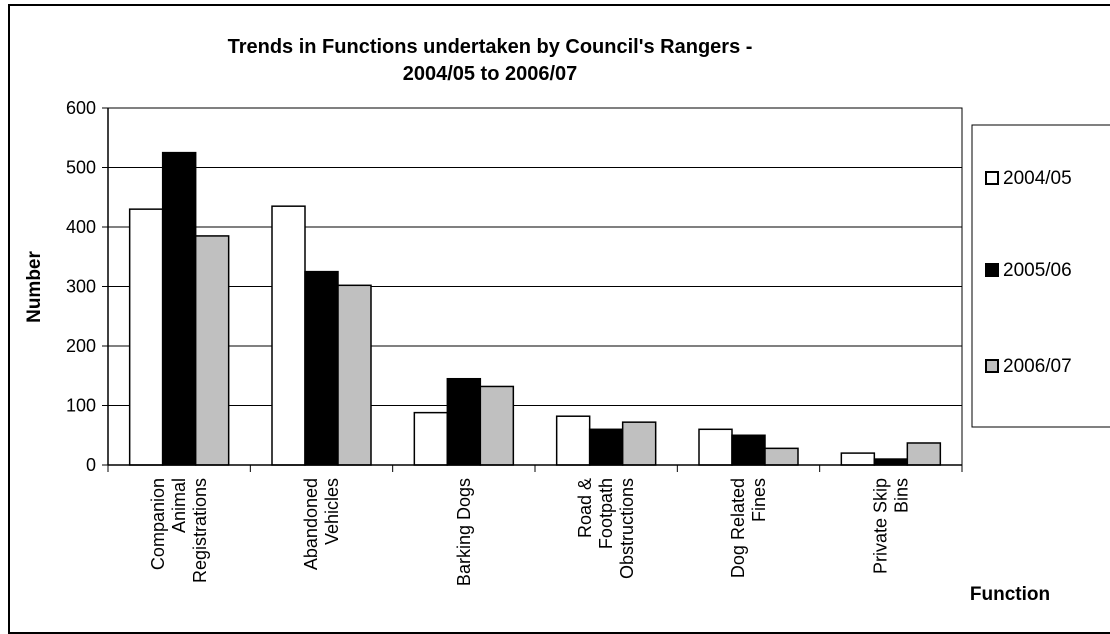 This screenshot has width=1110, height=634. I want to click on y-tick-label: 100, so click(81, 406).